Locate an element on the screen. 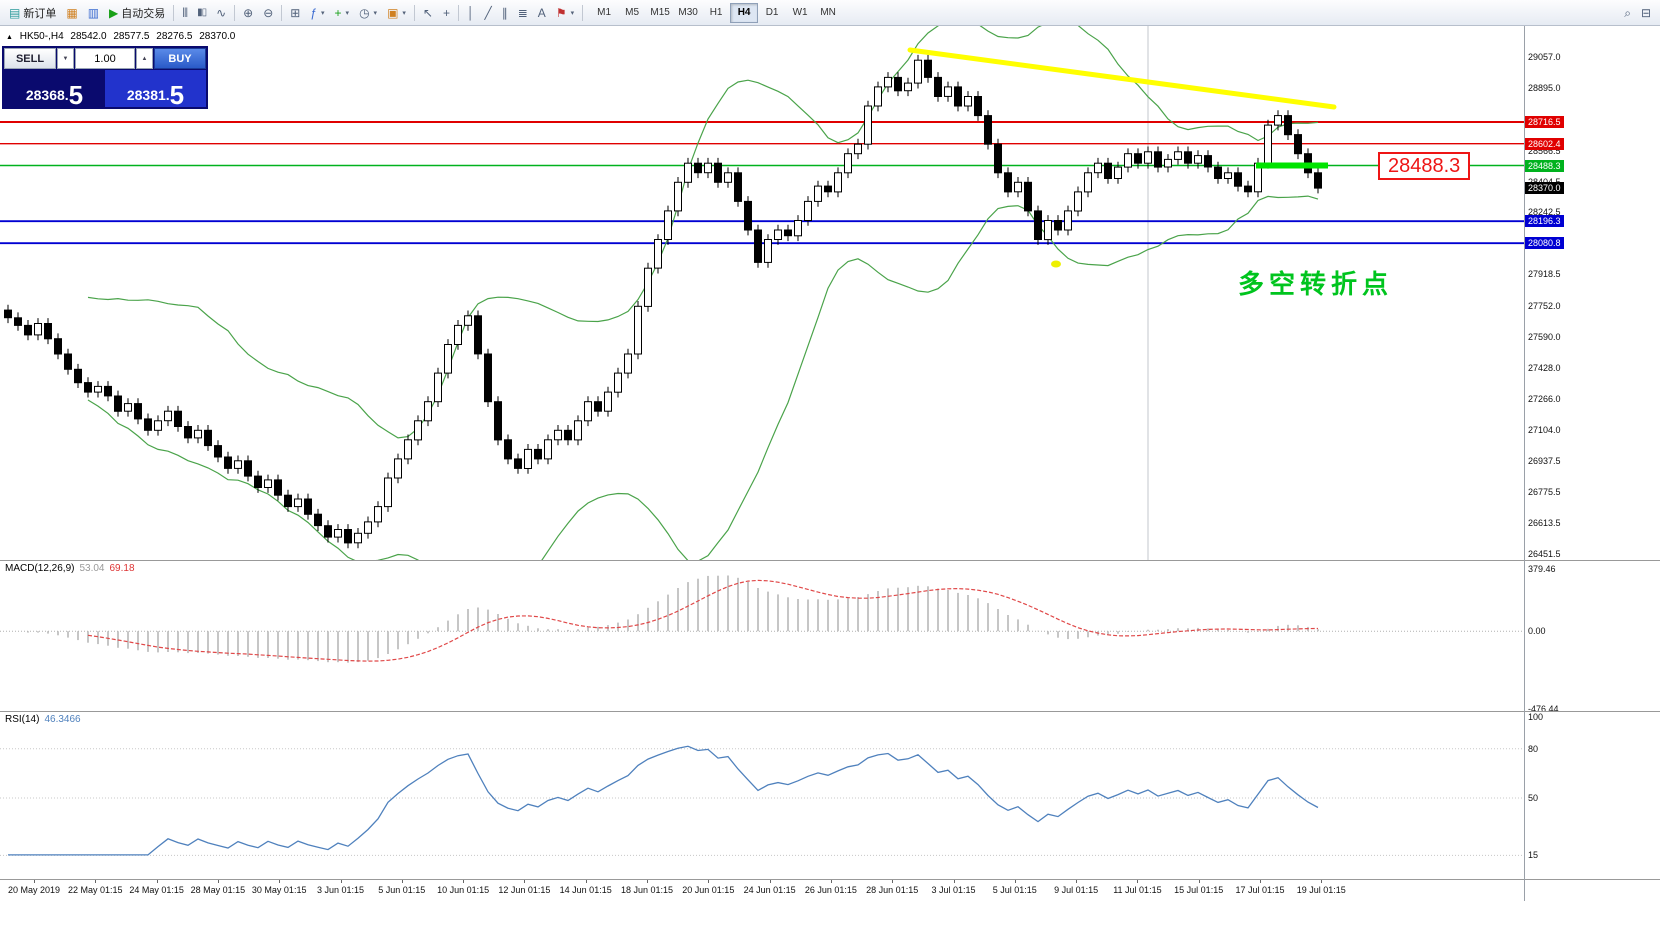 The width and height of the screenshot is (1660, 952). timeframe-button-mn: MN is located at coordinates (828, 13).